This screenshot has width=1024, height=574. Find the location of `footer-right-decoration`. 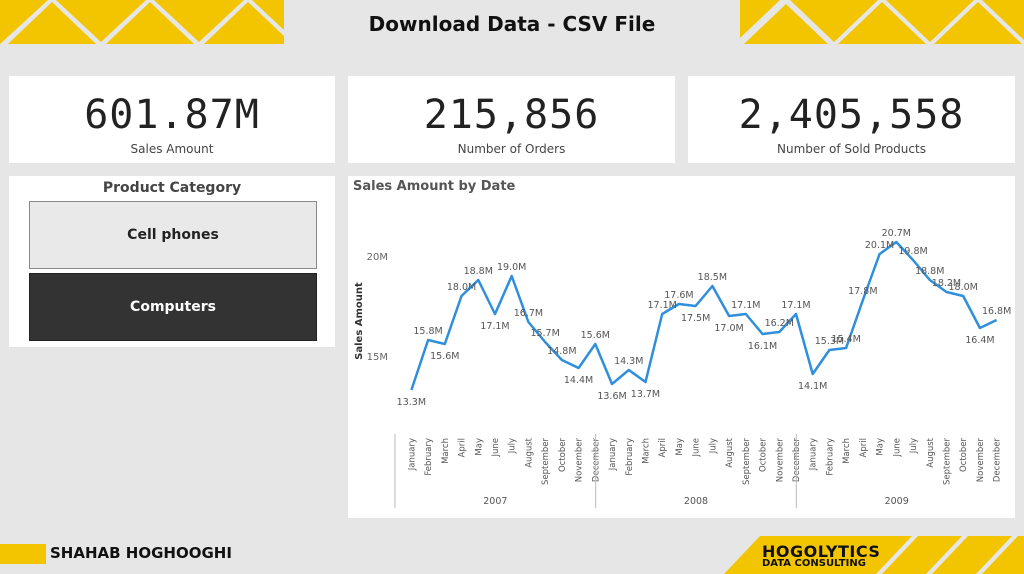

footer-right-decoration is located at coordinates (874, 555).